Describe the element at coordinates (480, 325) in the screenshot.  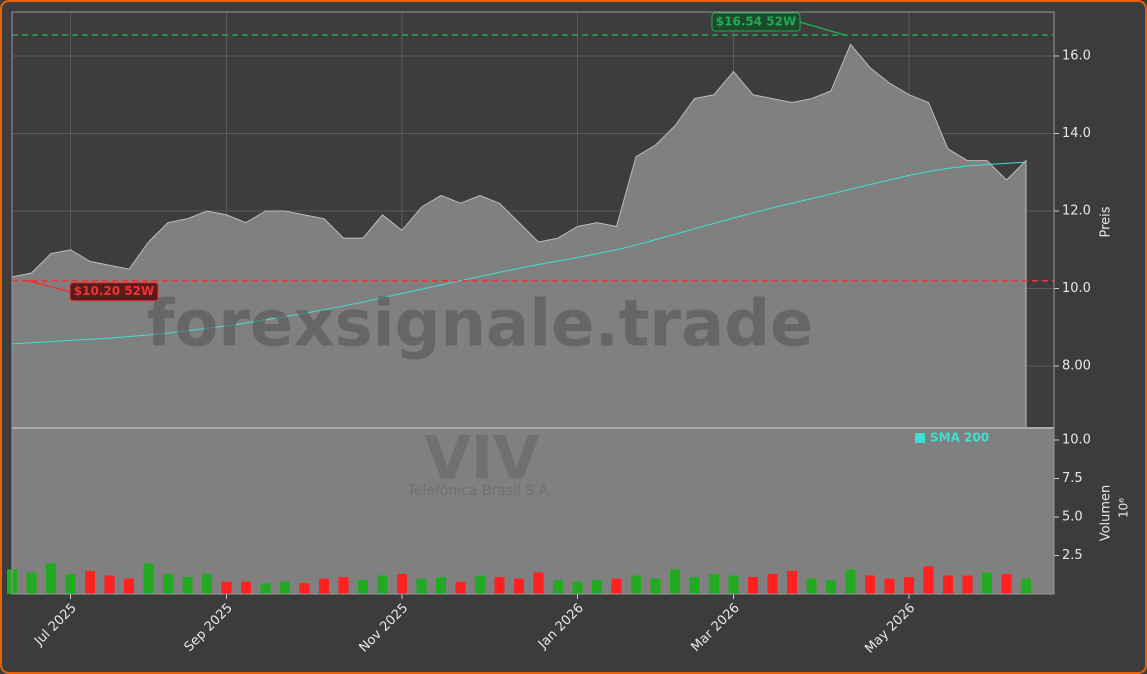
I see `watermark: forexsignale.trade` at that location.